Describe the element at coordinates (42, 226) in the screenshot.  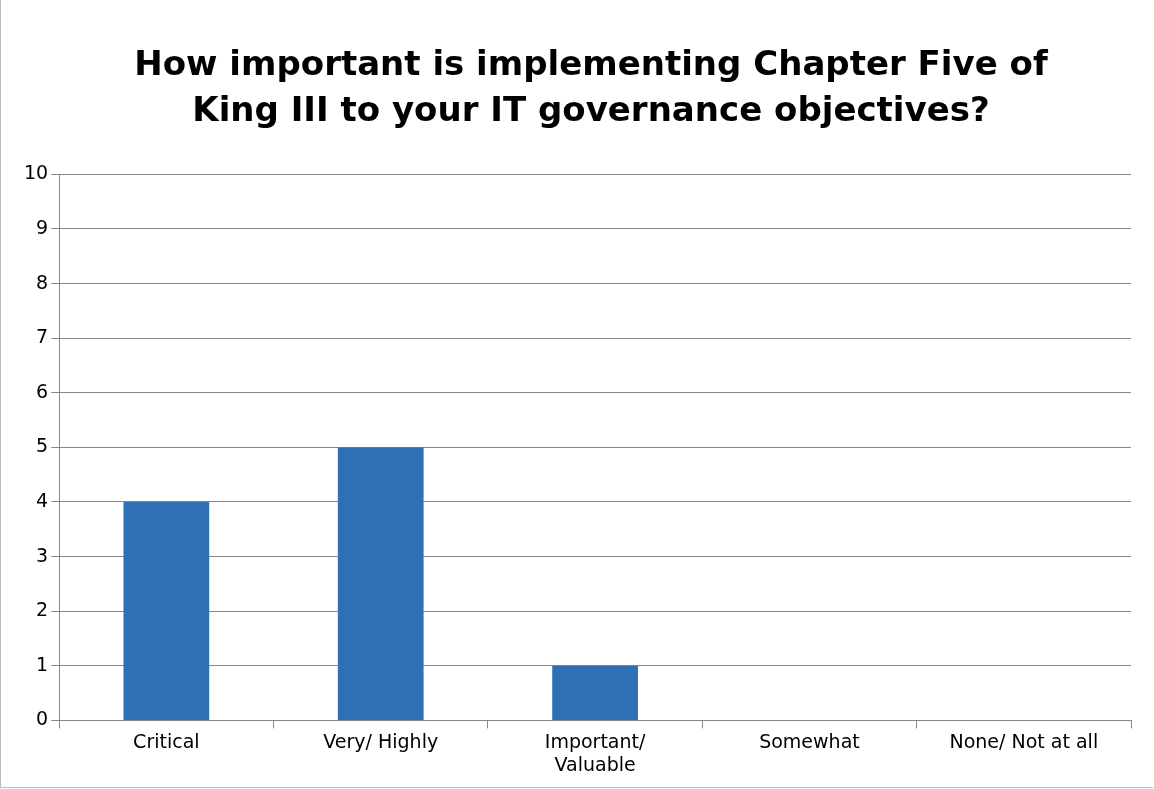
I see `y-tick-label: 9` at that location.